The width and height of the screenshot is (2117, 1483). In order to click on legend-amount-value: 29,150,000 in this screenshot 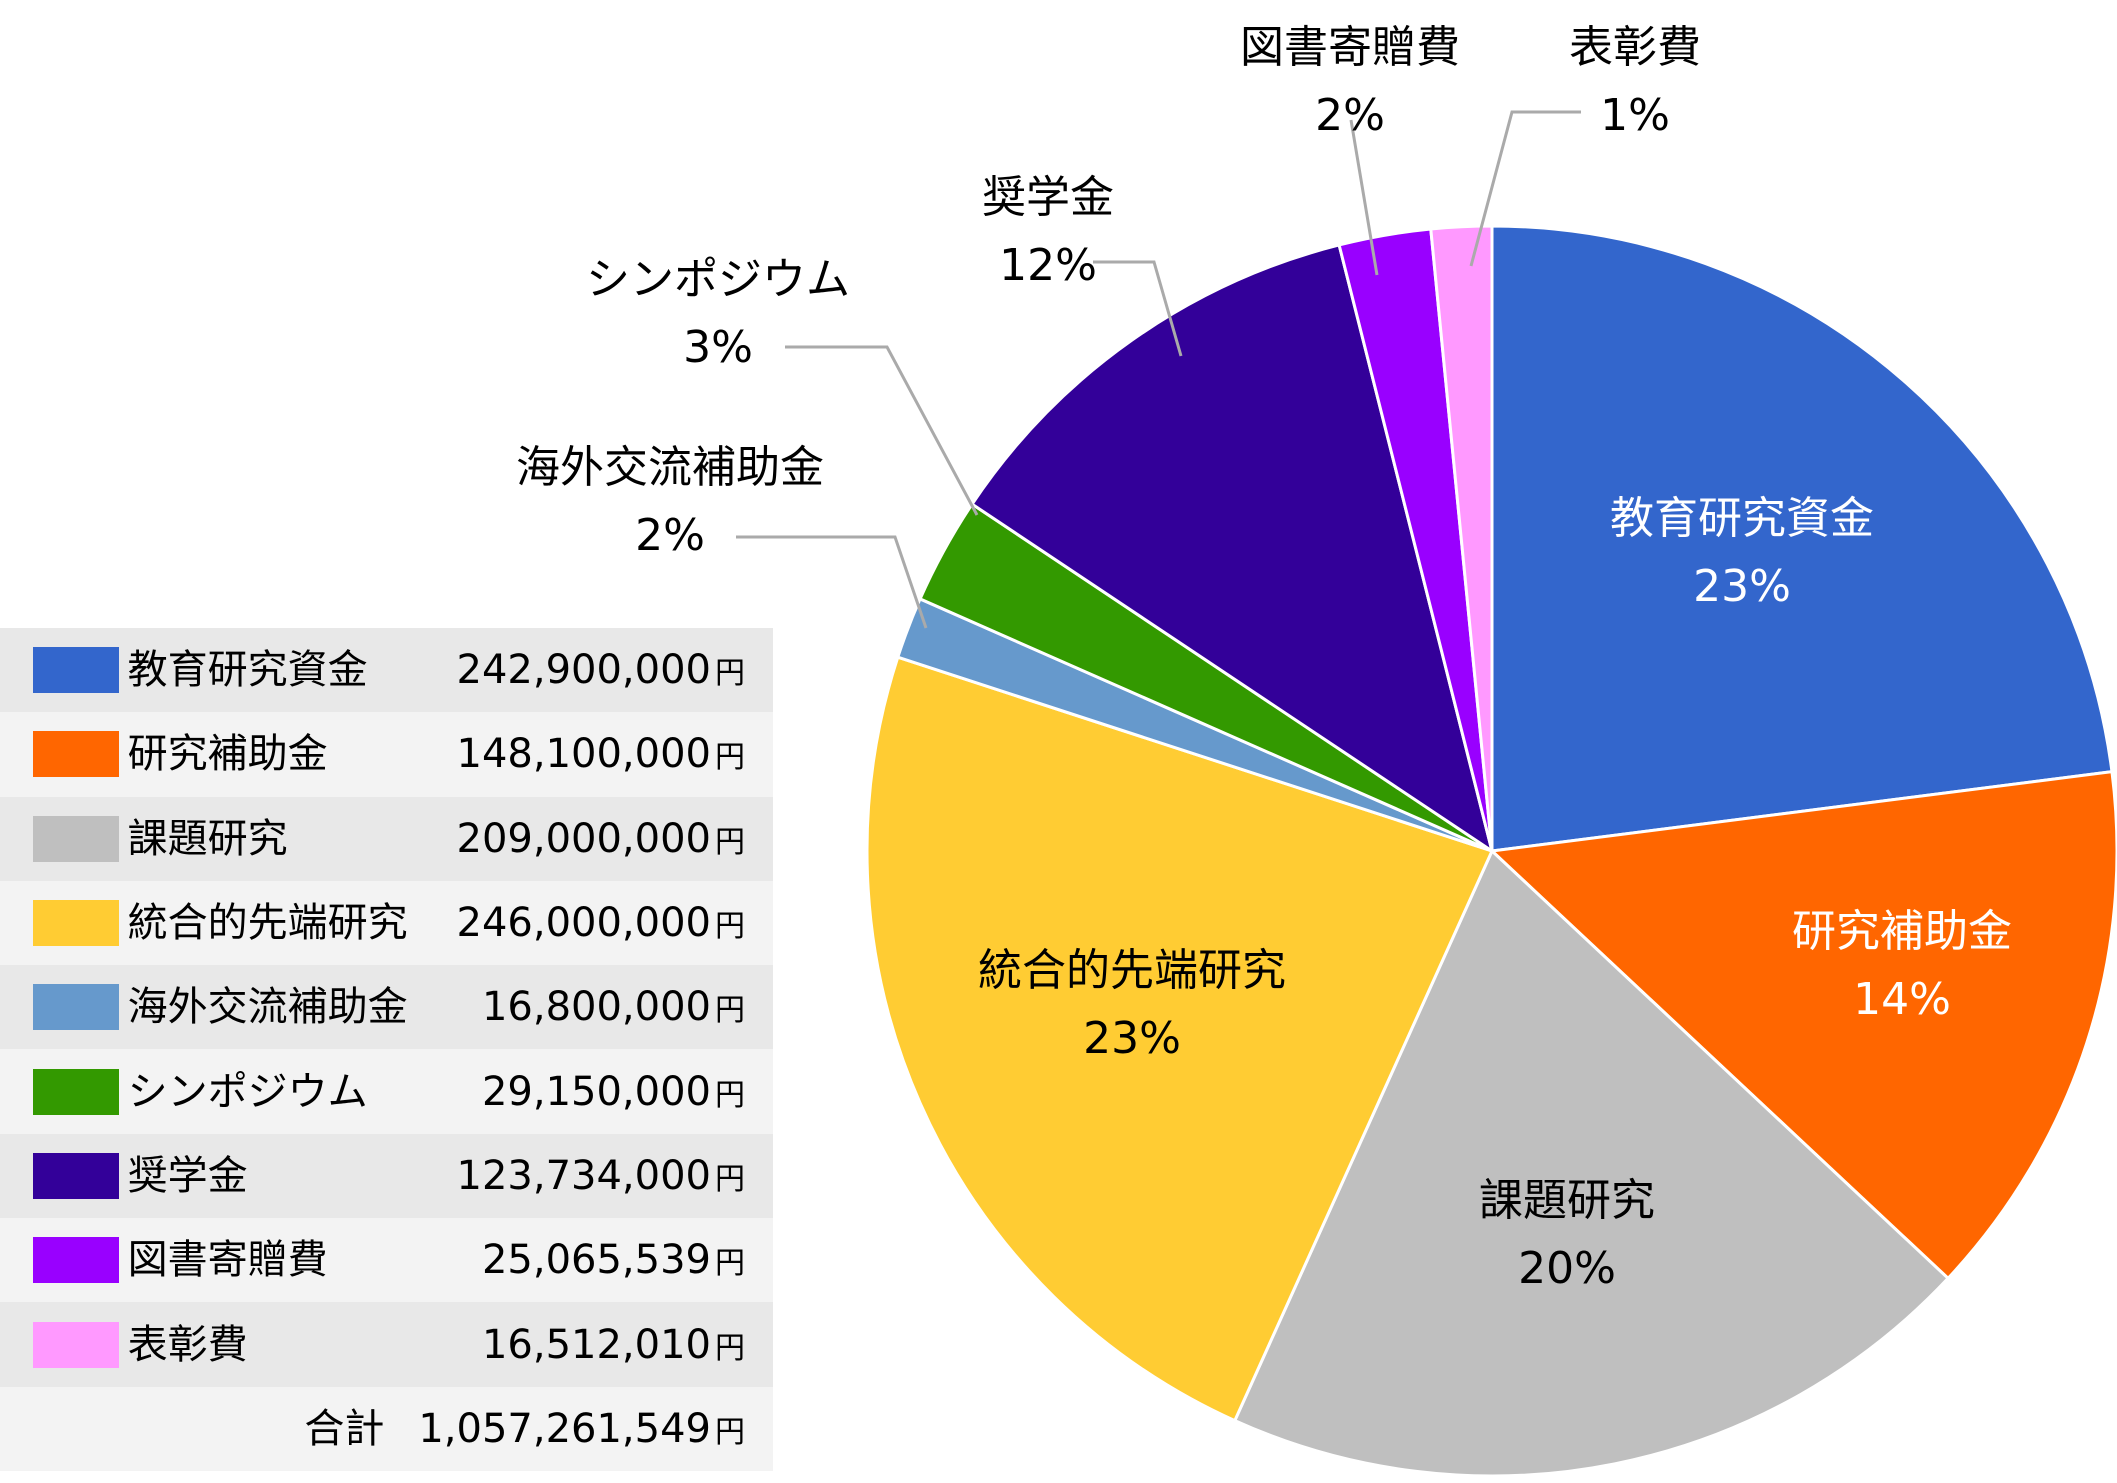, I will do `click(596, 1091)`.